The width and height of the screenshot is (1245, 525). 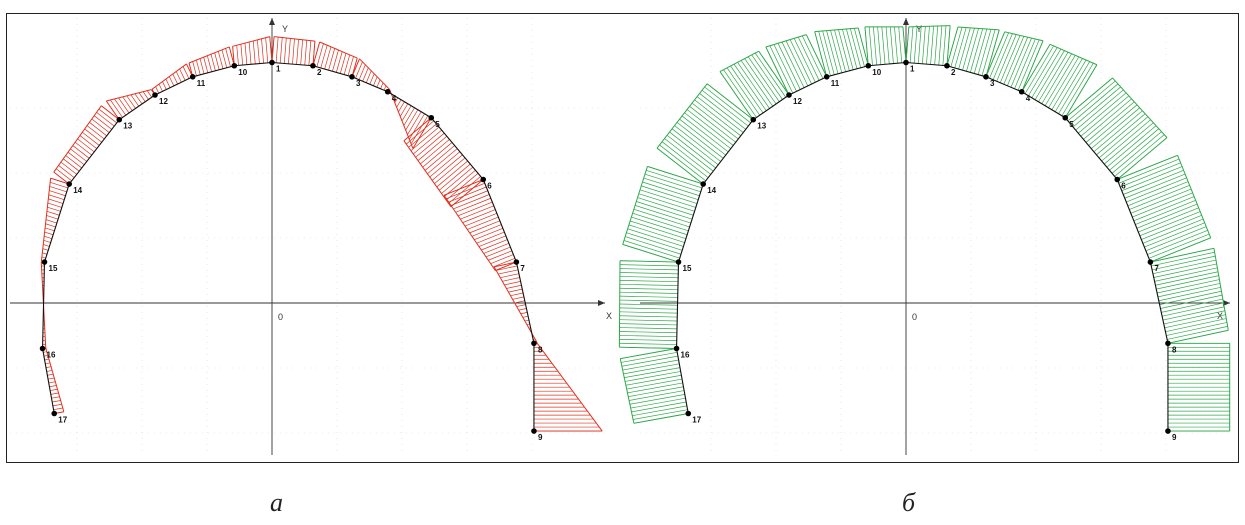 I want to click on node-label-13: 13, so click(x=127, y=126).